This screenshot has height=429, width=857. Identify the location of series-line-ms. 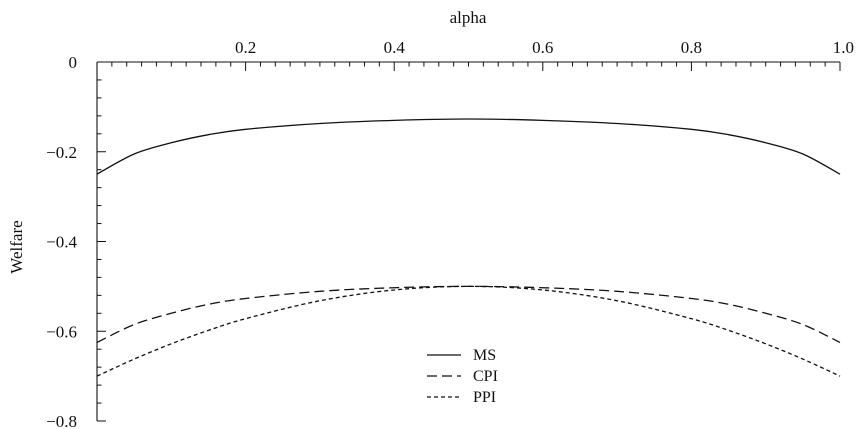
(468, 146).